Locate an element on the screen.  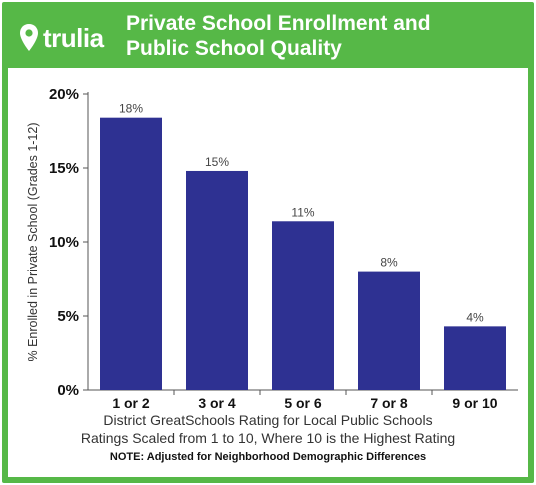
data-label: 8% is located at coordinates (389, 263).